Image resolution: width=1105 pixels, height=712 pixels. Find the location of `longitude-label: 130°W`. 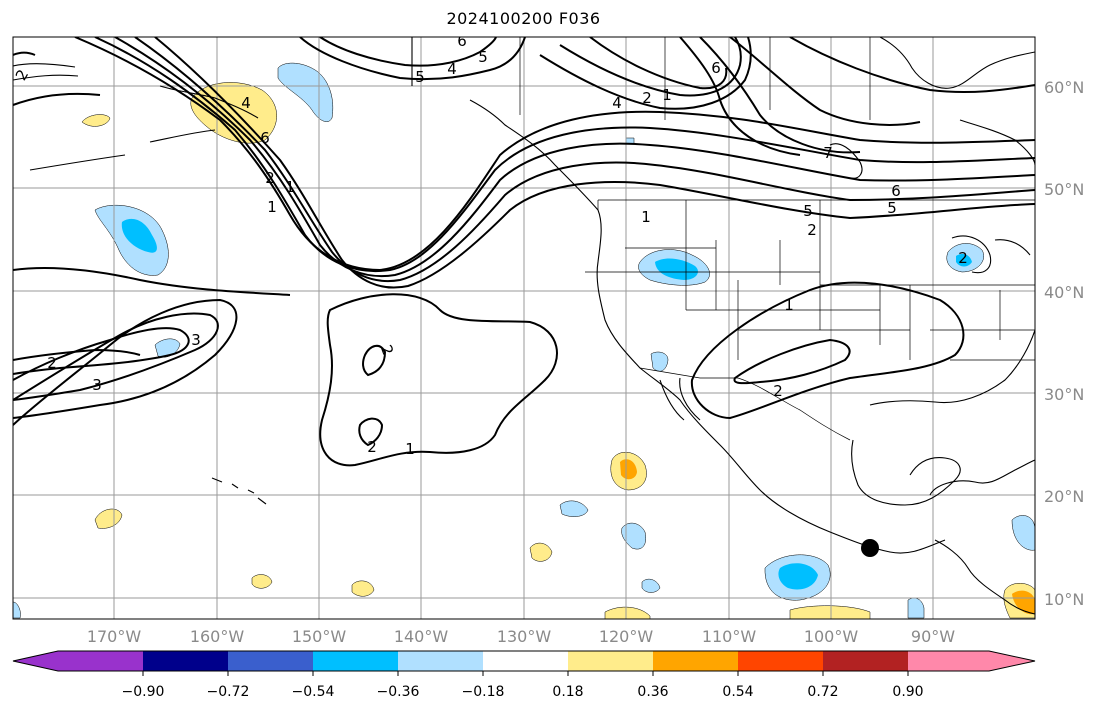

longitude-label: 130°W is located at coordinates (524, 636).